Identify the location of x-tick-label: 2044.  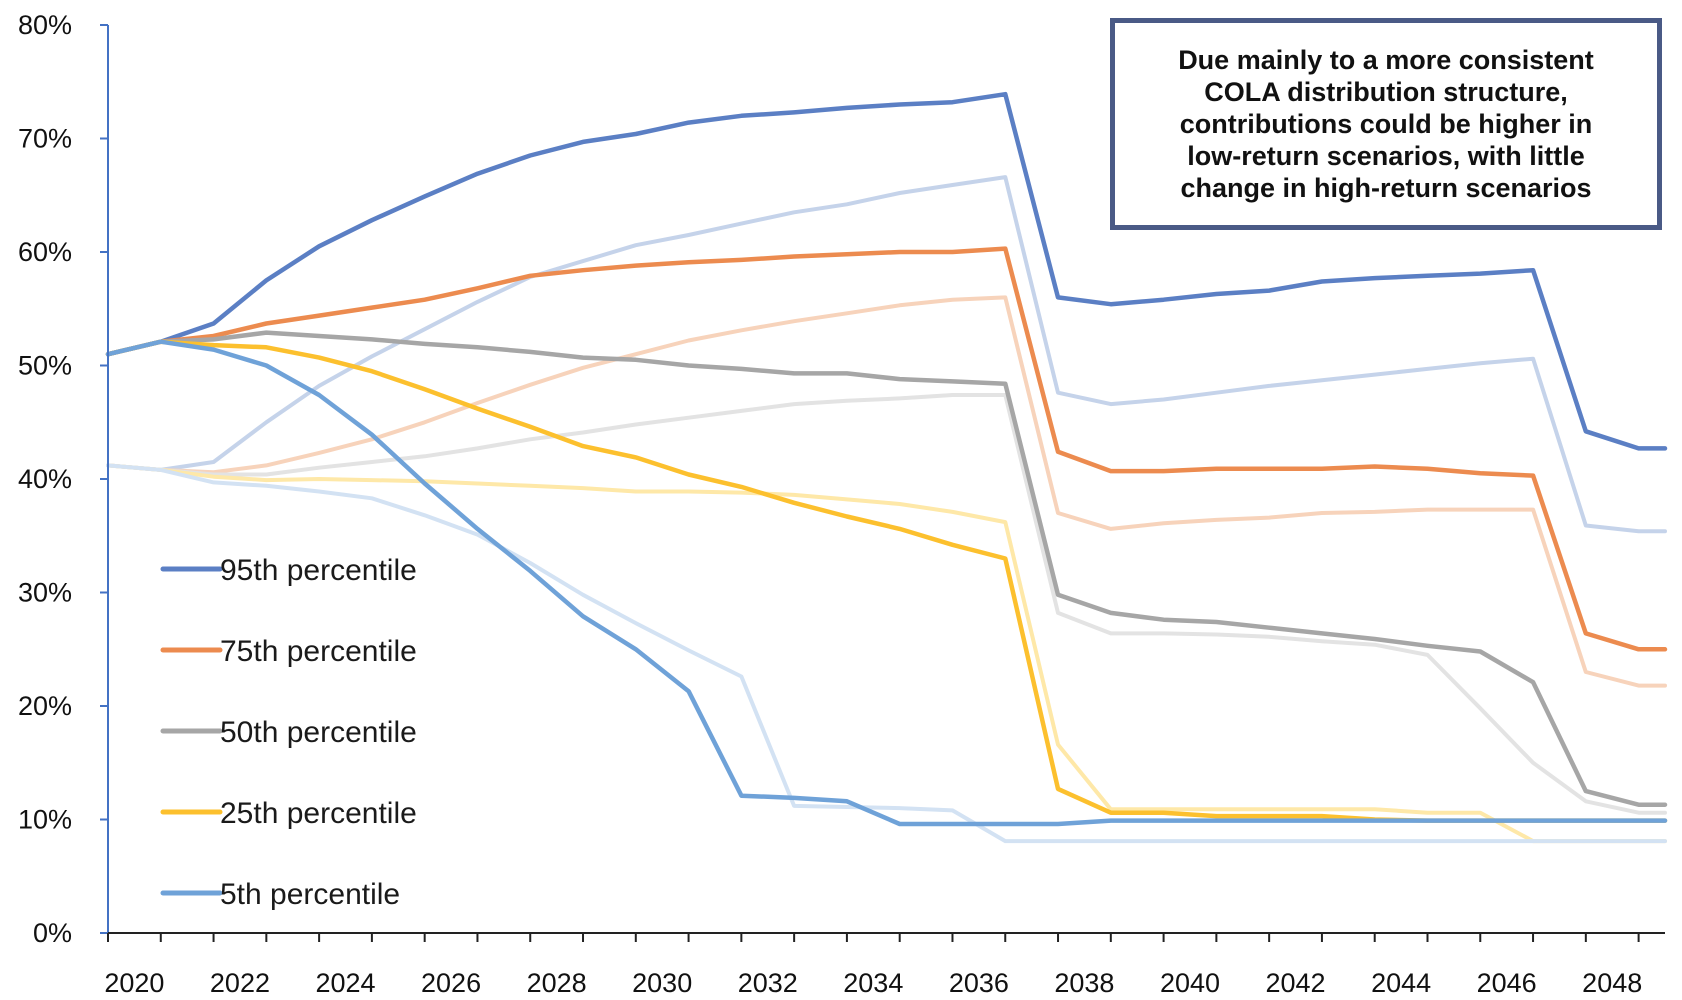
(1401, 983).